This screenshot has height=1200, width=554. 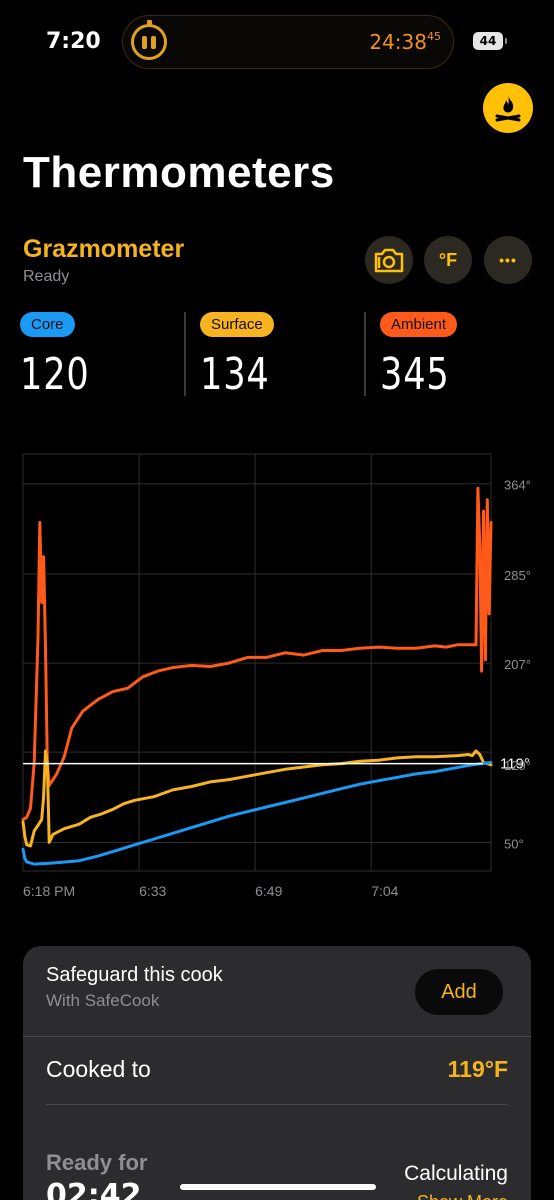 What do you see at coordinates (257, 798) in the screenshot?
I see `surface-series-line` at bounding box center [257, 798].